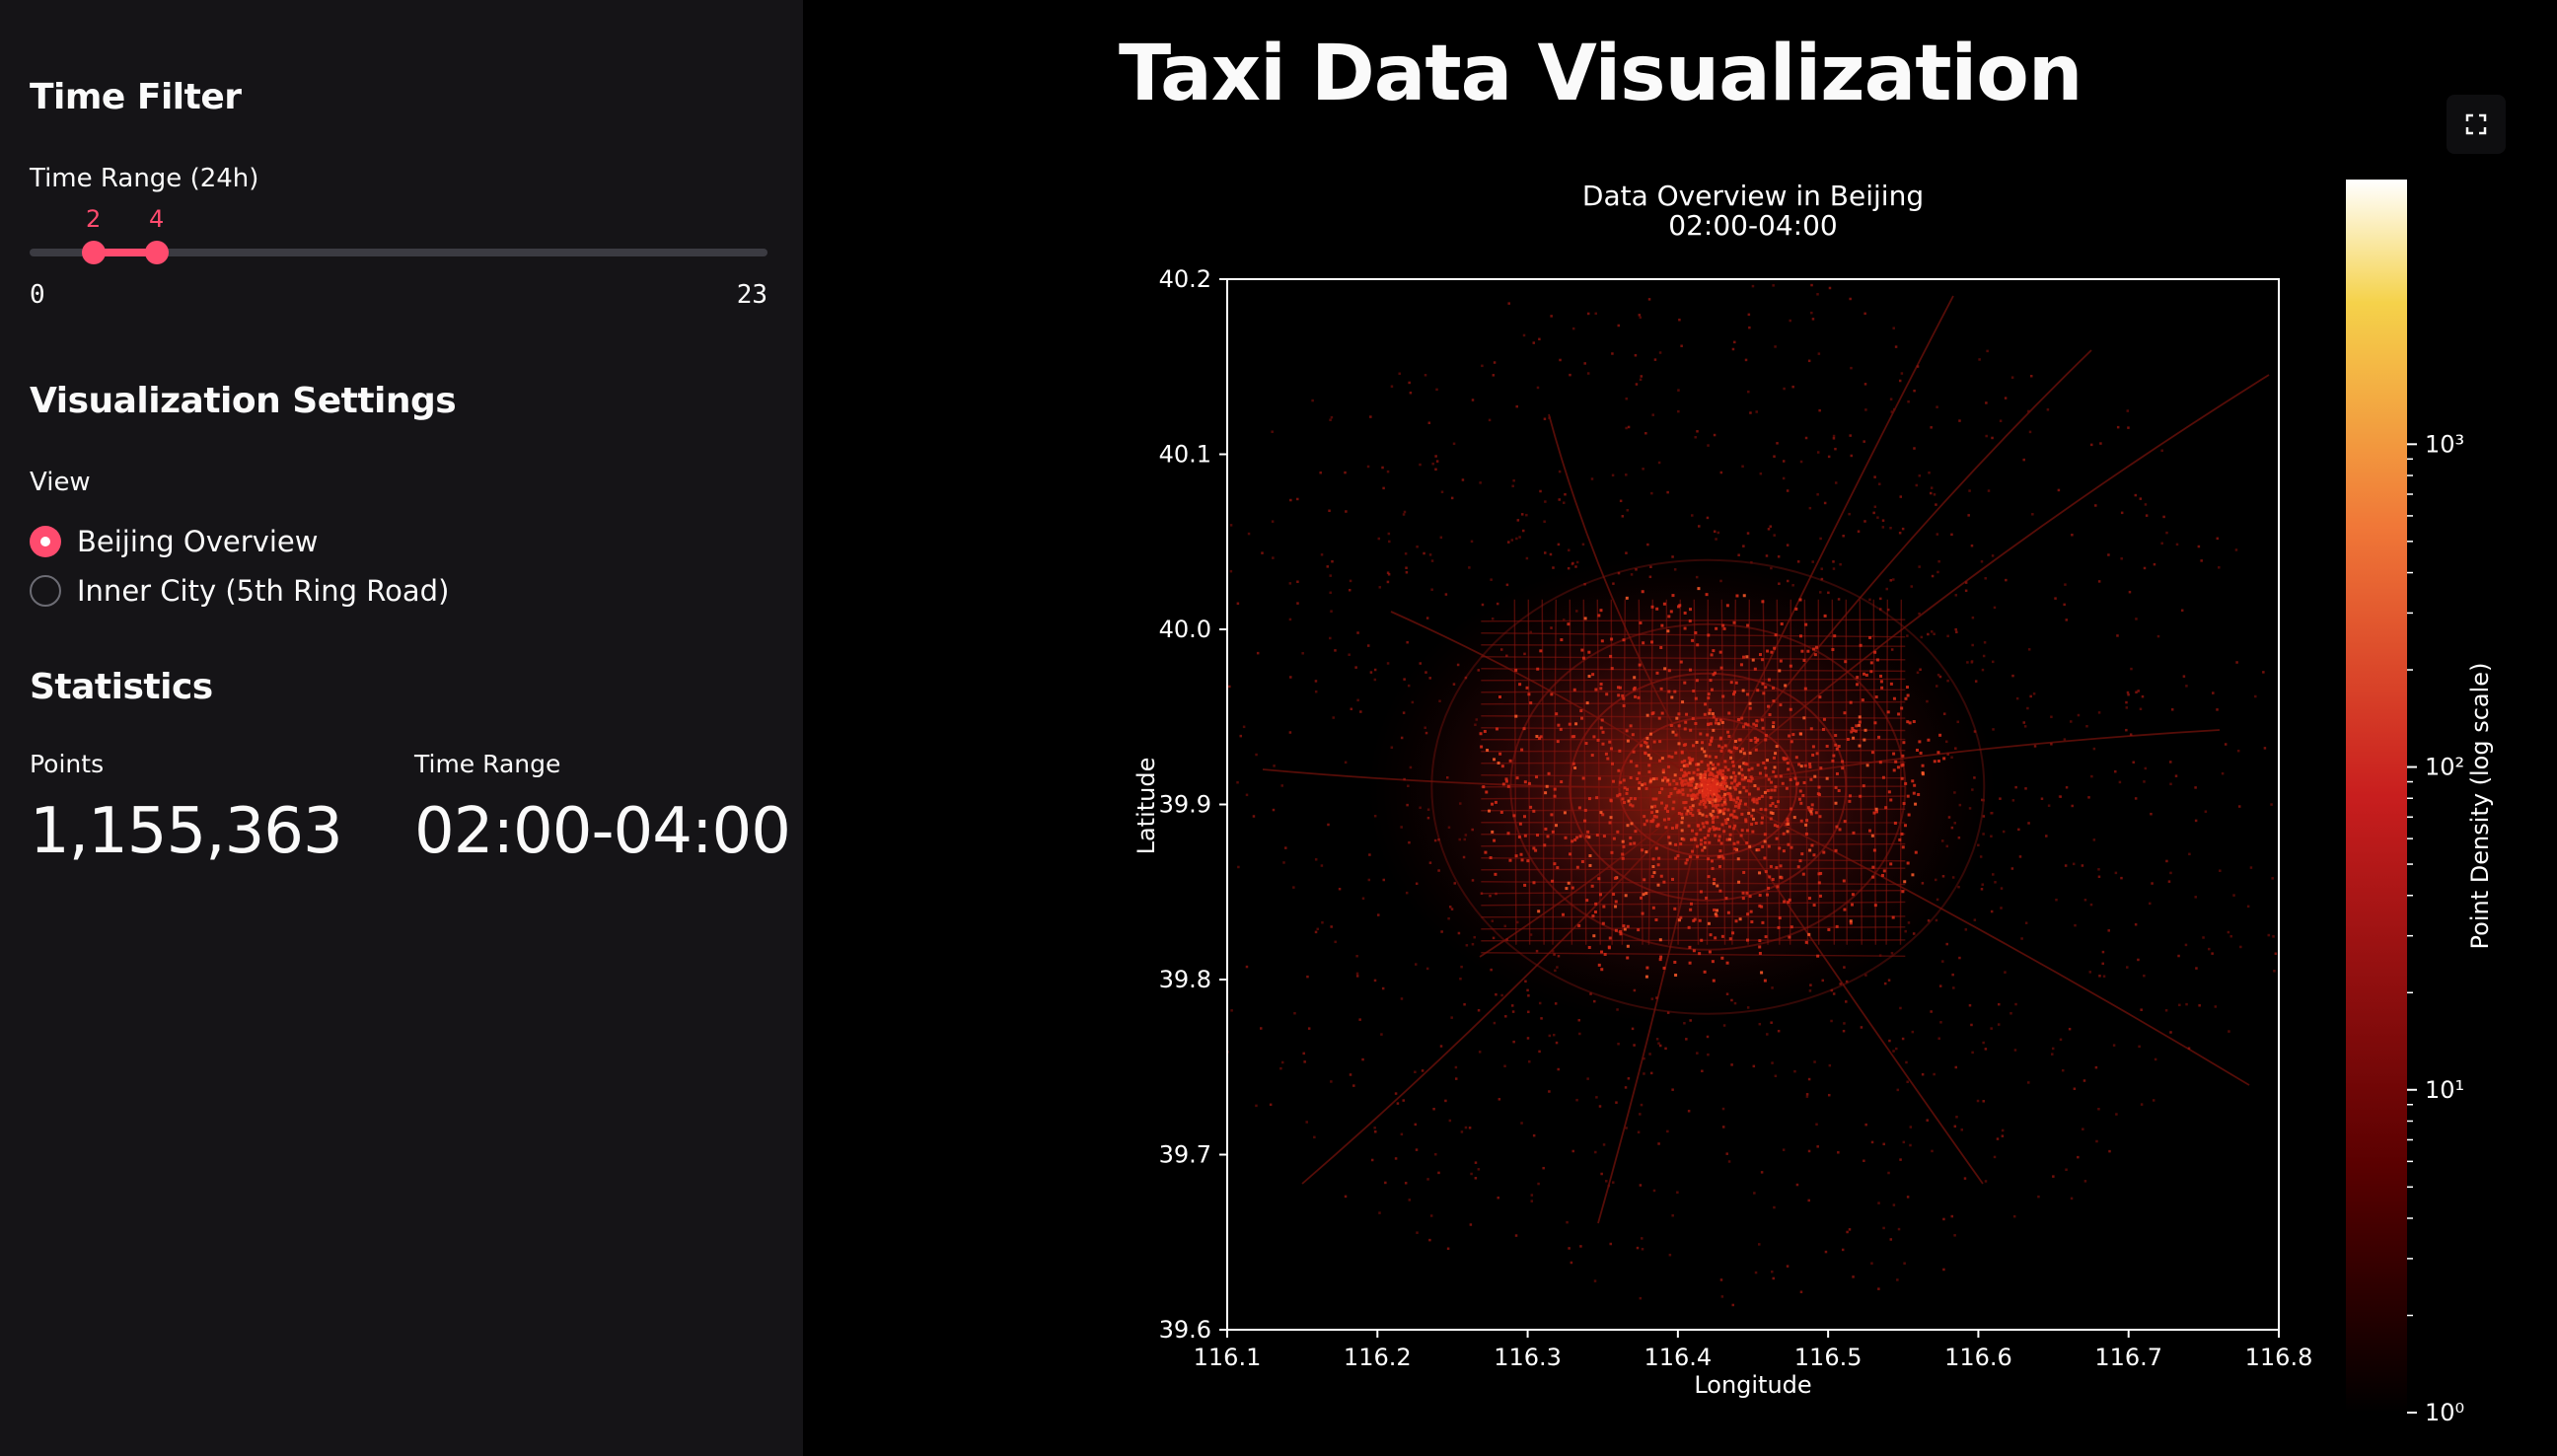 This screenshot has width=2557, height=1456. What do you see at coordinates (174, 541) in the screenshot?
I see `view-option-beijing-overview: Beijing Overview` at bounding box center [174, 541].